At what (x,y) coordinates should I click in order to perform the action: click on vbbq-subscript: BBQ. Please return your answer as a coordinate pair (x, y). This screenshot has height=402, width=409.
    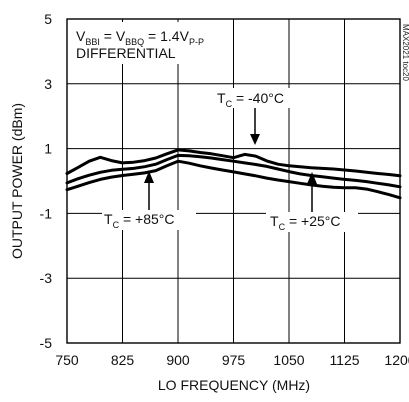
    Looking at the image, I should click on (134, 42).